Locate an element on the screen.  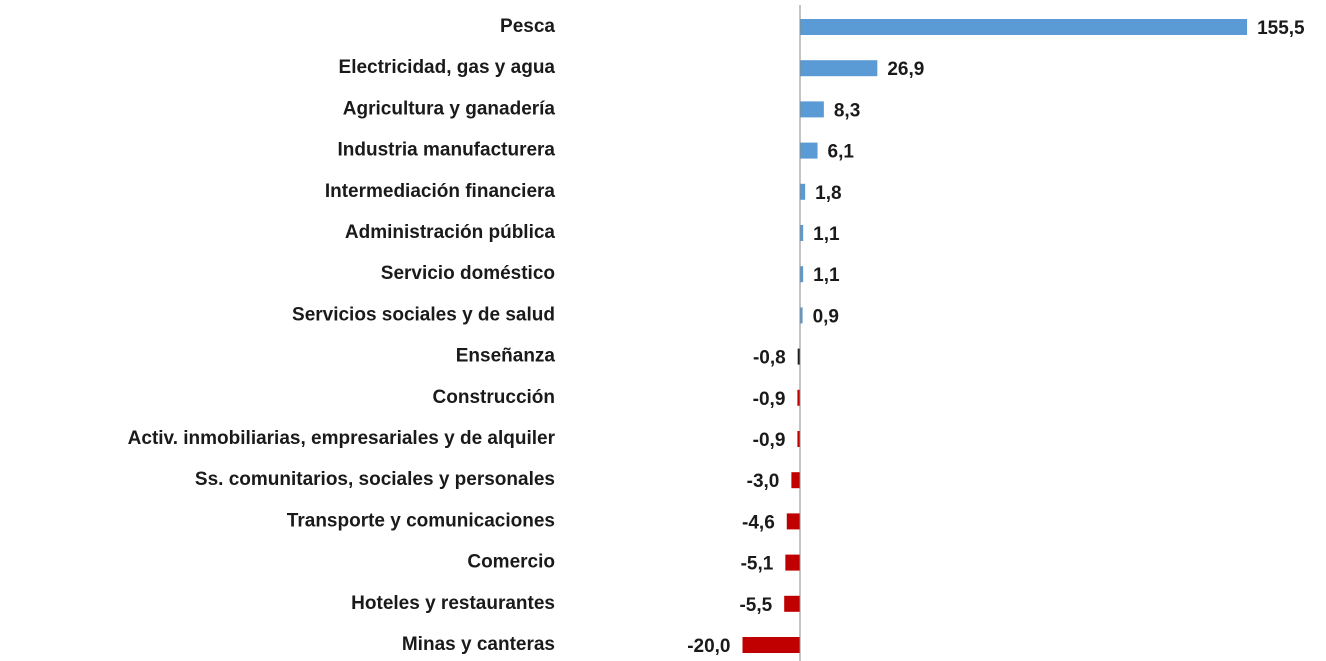
category-label: Comercio is located at coordinates (511, 562).